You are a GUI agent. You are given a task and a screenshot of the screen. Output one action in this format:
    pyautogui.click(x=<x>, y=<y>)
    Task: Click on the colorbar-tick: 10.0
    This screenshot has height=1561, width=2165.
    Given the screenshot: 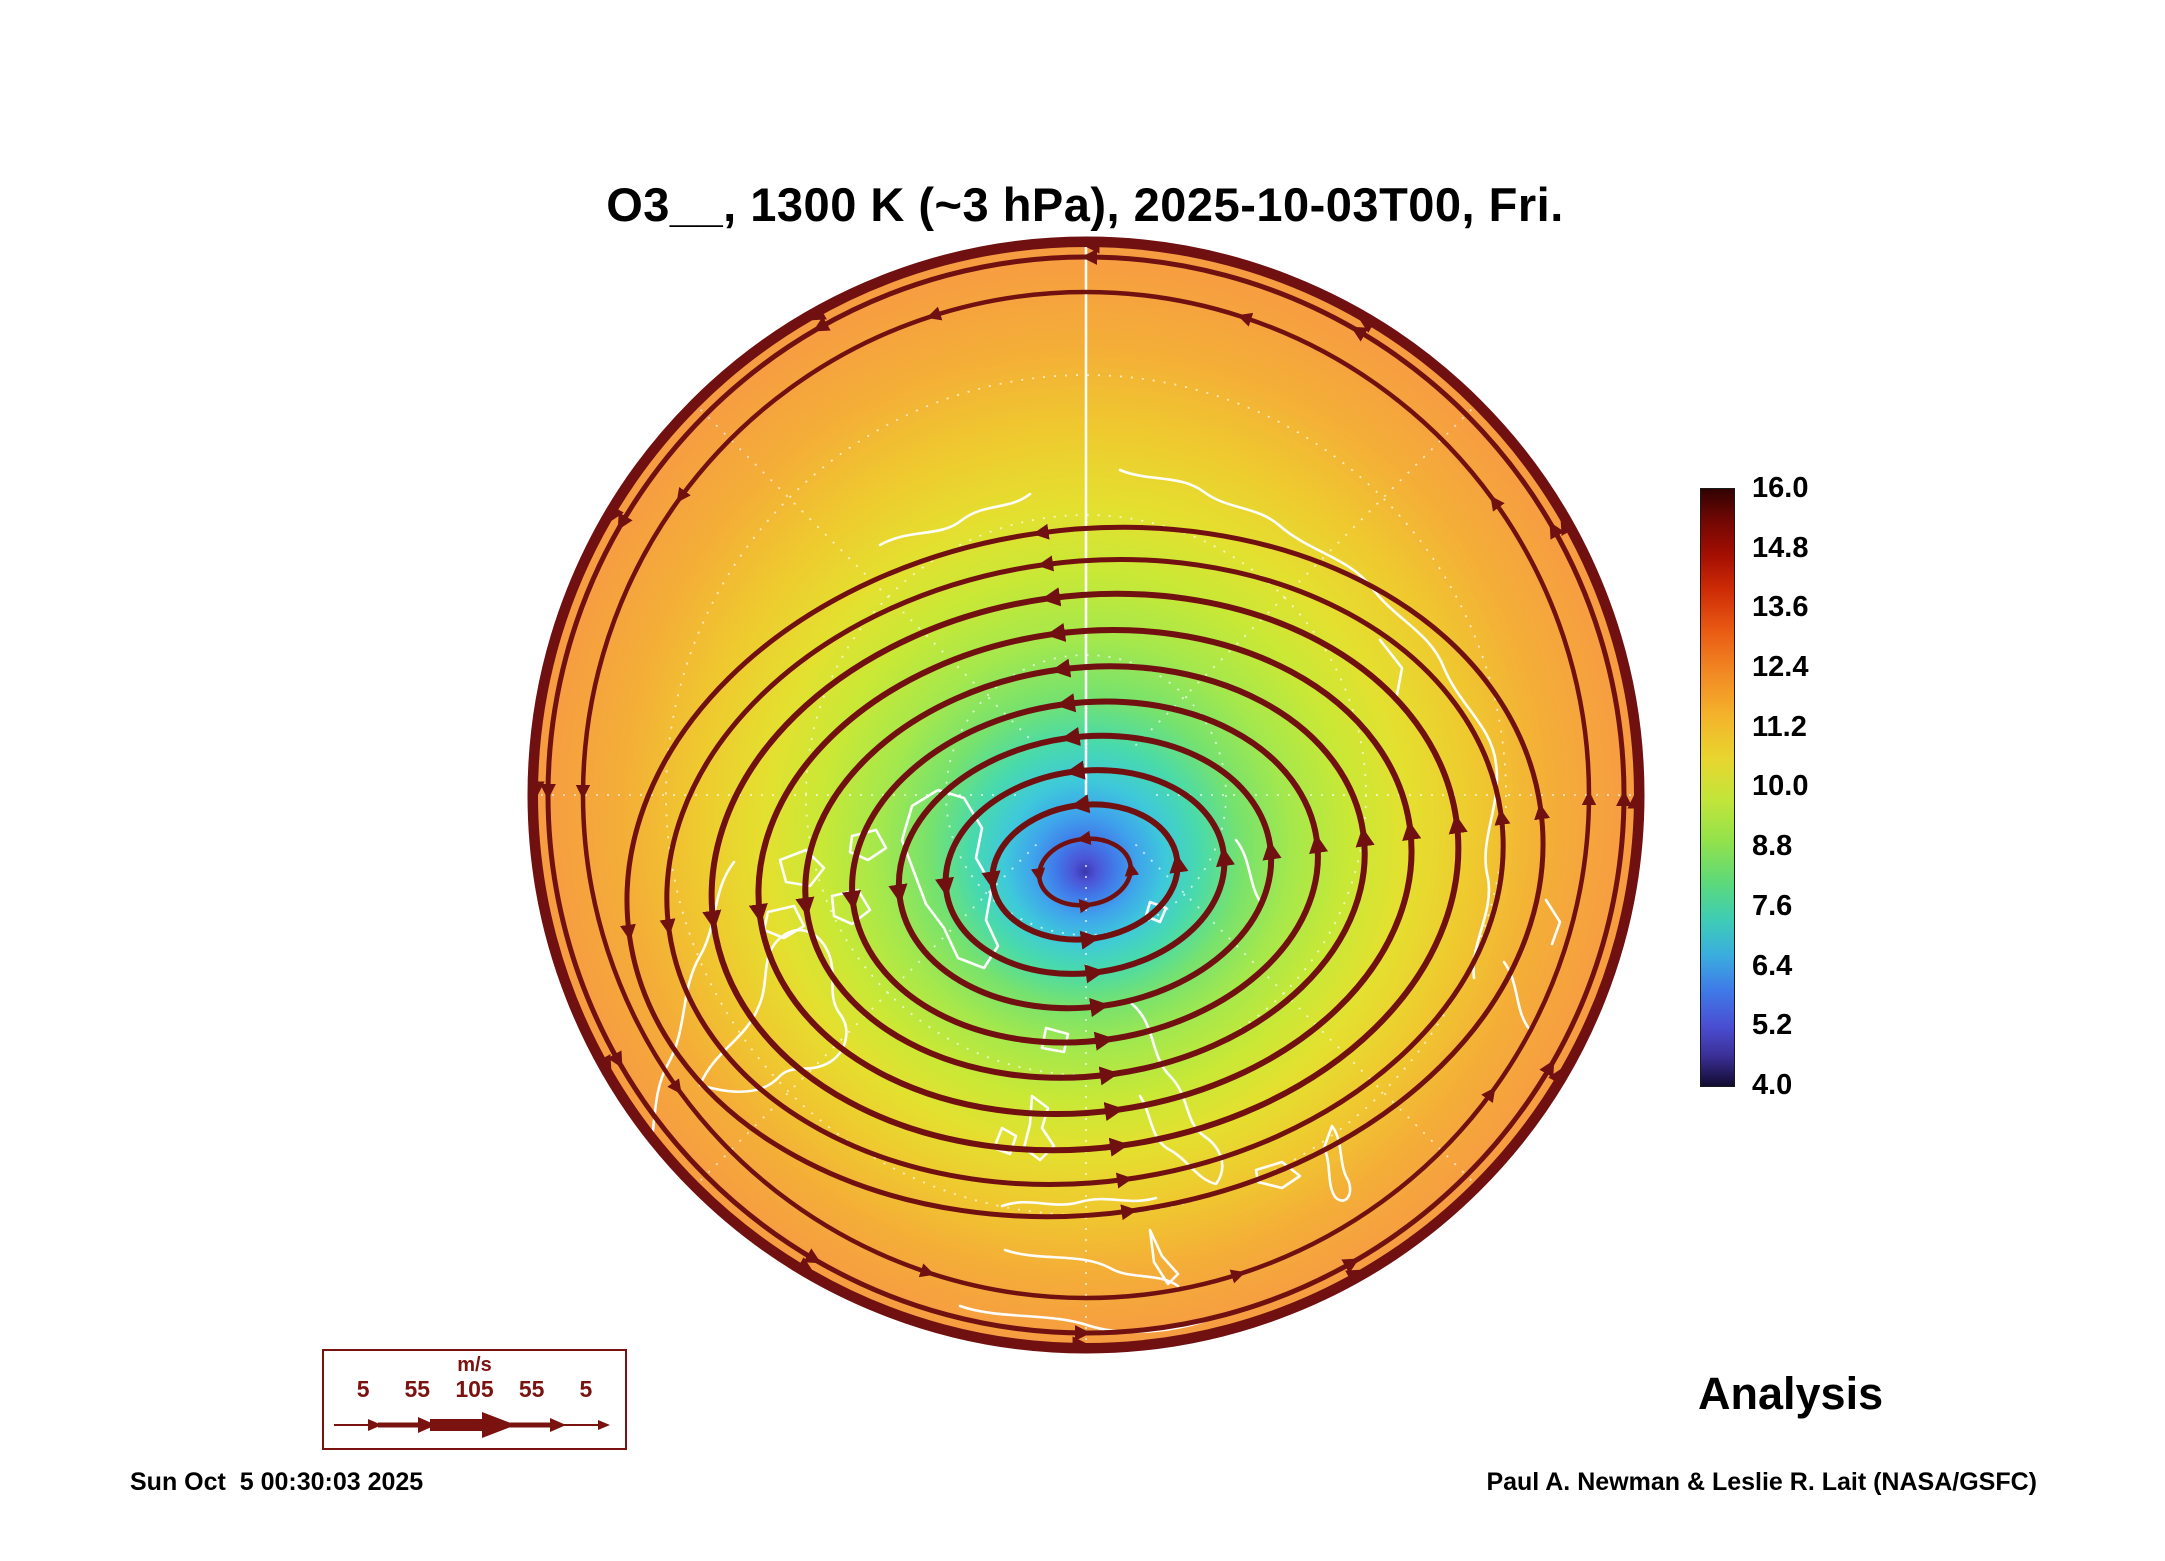 What is the action you would take?
    pyautogui.click(x=1780, y=786)
    